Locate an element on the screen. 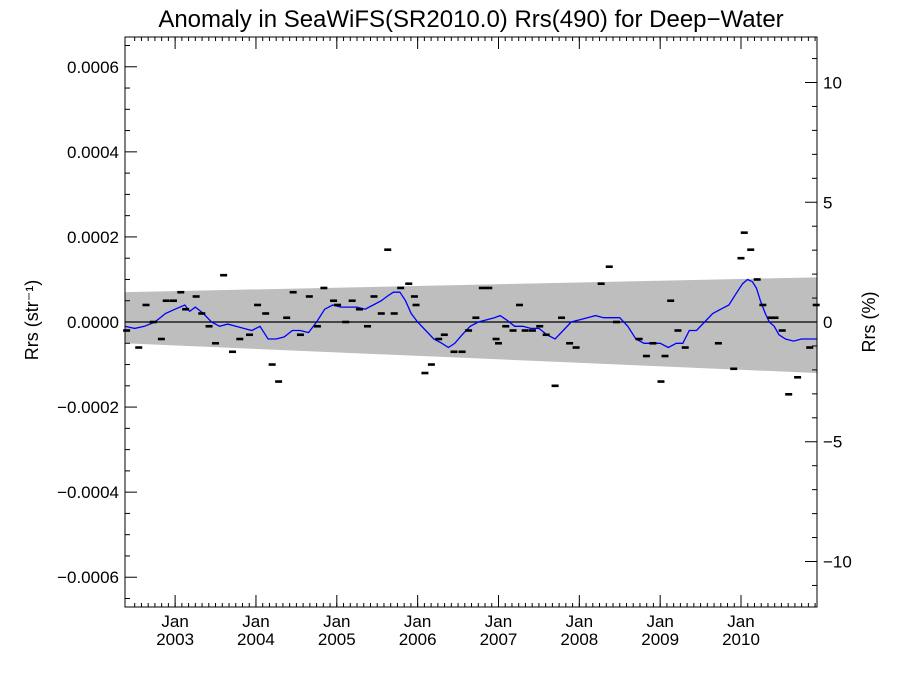 This screenshot has height=675, width=900. x-tick-year-label: 2003 is located at coordinates (175, 639).